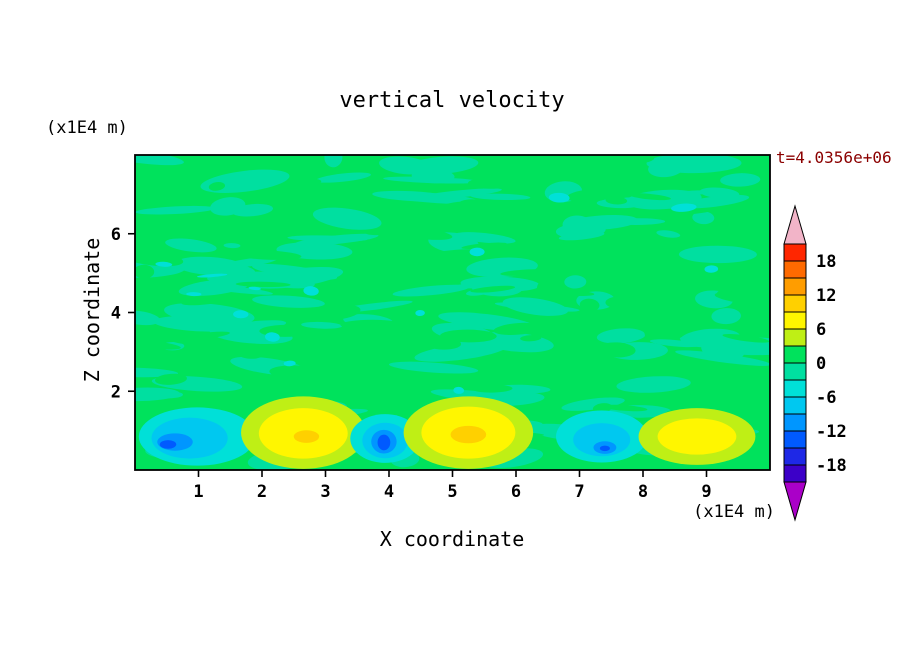 The height and width of the screenshot is (654, 904). What do you see at coordinates (831, 466) in the screenshot?
I see `tick-label: -18` at bounding box center [831, 466].